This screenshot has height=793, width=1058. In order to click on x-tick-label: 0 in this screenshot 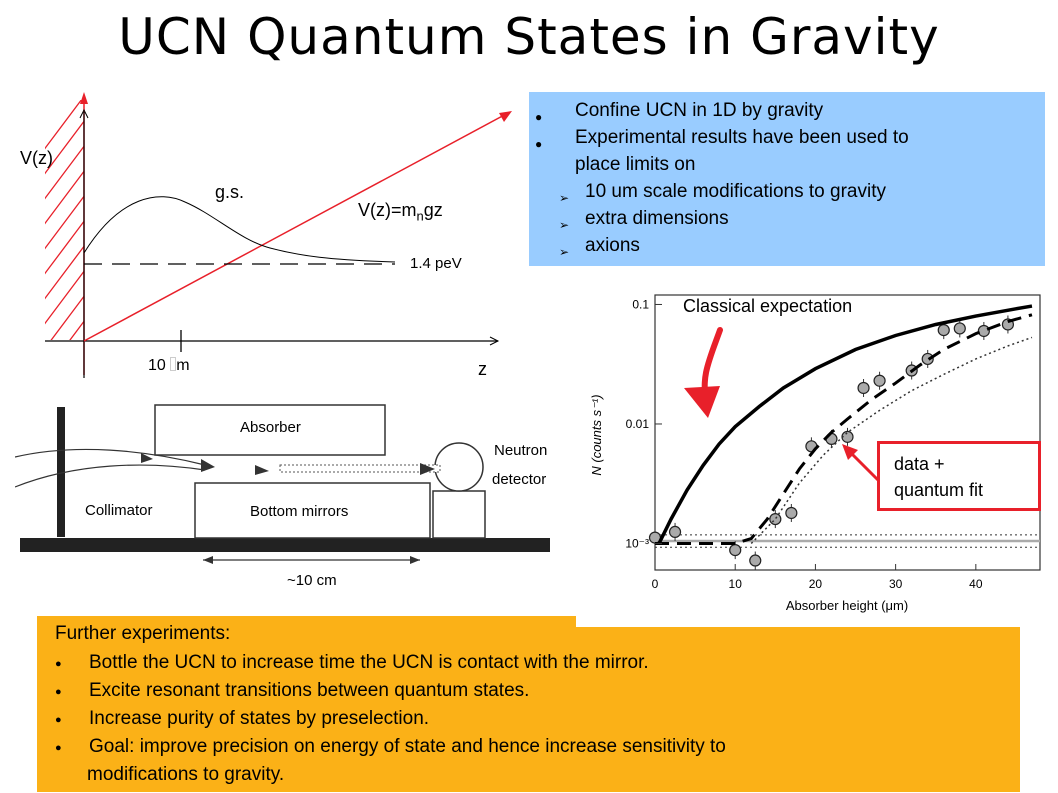, I will do `click(655, 584)`.